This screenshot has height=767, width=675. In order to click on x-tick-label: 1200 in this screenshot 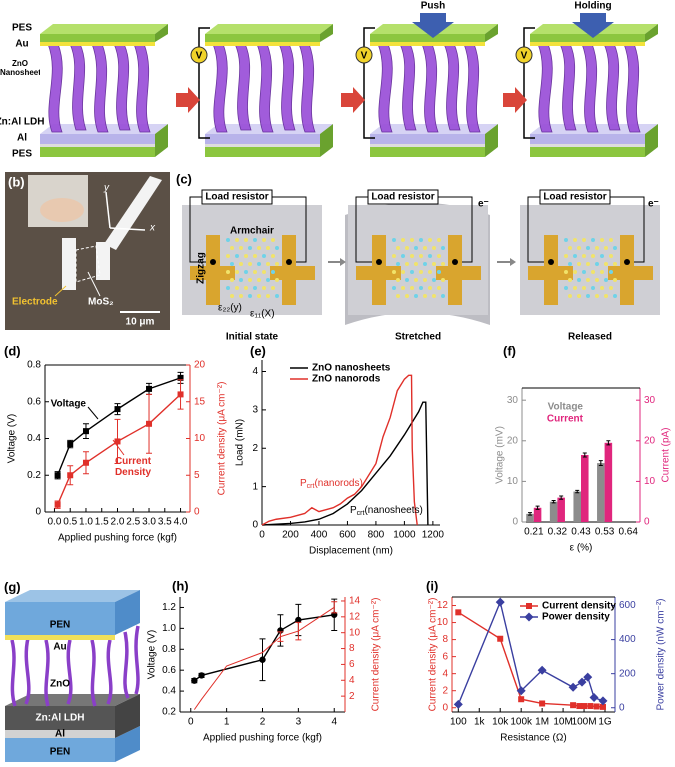, I will do `click(433, 535)`.